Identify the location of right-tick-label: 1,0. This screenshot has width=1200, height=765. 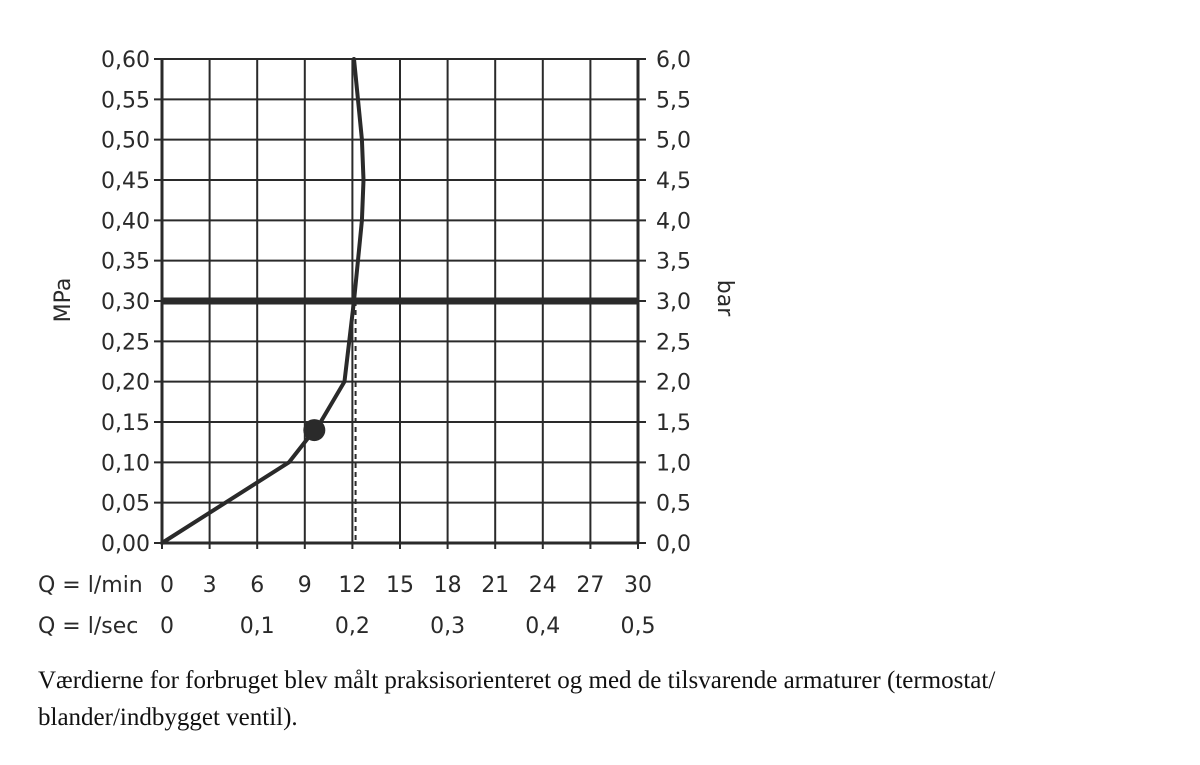
(673, 463).